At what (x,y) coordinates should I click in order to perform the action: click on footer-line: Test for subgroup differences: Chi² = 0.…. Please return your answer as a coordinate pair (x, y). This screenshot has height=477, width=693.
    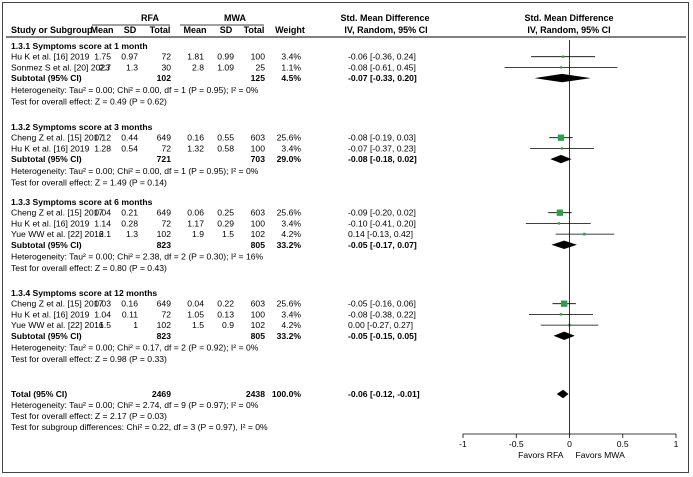
    Looking at the image, I should click on (139, 427).